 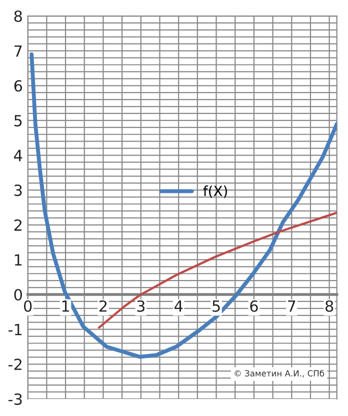 I want to click on y-tick-label: 4, so click(x=18, y=156).